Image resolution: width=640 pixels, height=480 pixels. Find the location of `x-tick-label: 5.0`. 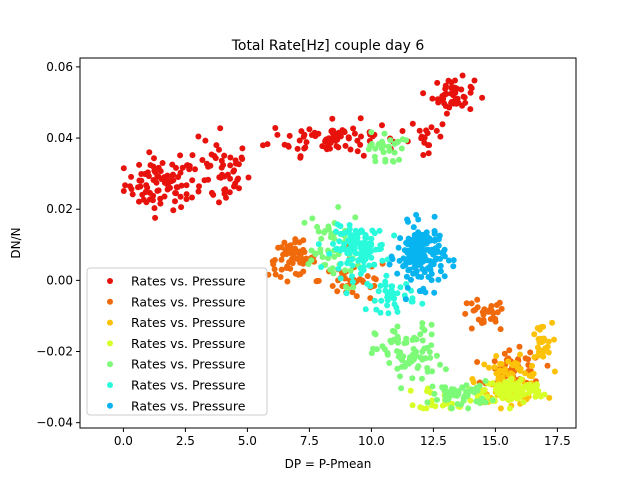

x-tick-label: 5.0 is located at coordinates (247, 441).